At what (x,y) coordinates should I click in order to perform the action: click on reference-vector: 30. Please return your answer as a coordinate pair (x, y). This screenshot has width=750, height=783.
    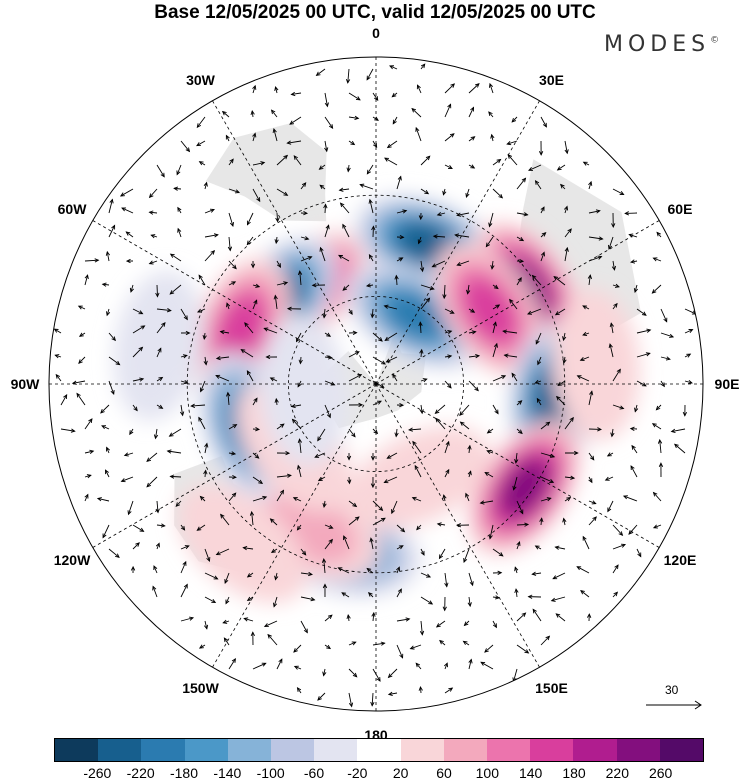
    Looking at the image, I should click on (678, 698).